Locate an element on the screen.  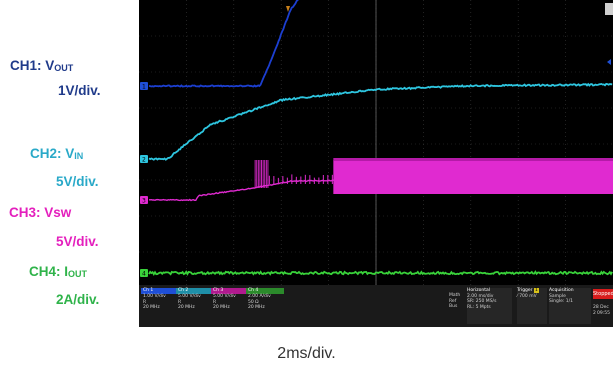
acquisition-settings: Acquisition Sample Single: 1/1 is located at coordinates (570, 306).